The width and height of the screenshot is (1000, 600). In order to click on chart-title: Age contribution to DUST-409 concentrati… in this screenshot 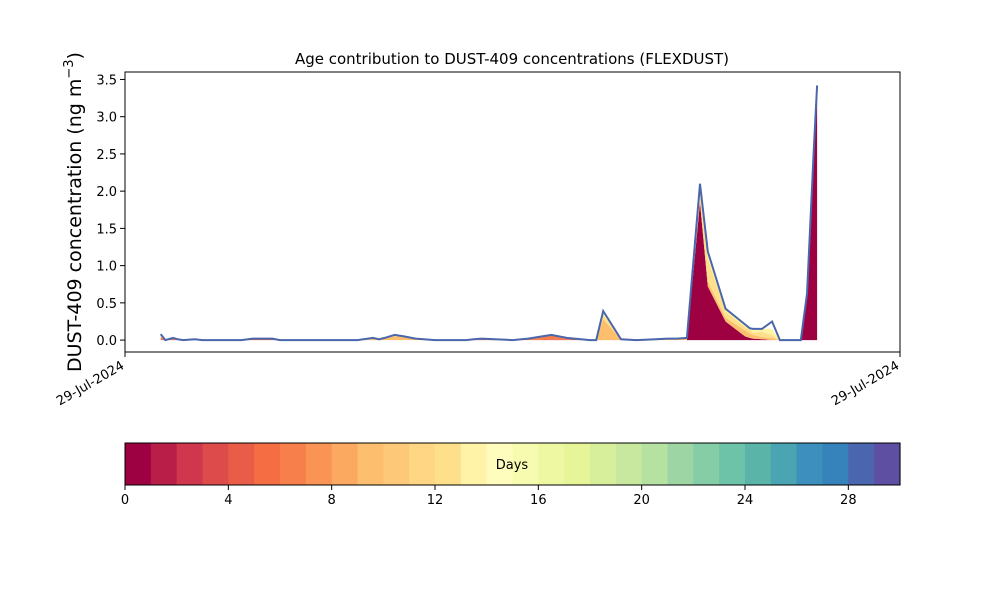, I will do `click(512, 59)`.